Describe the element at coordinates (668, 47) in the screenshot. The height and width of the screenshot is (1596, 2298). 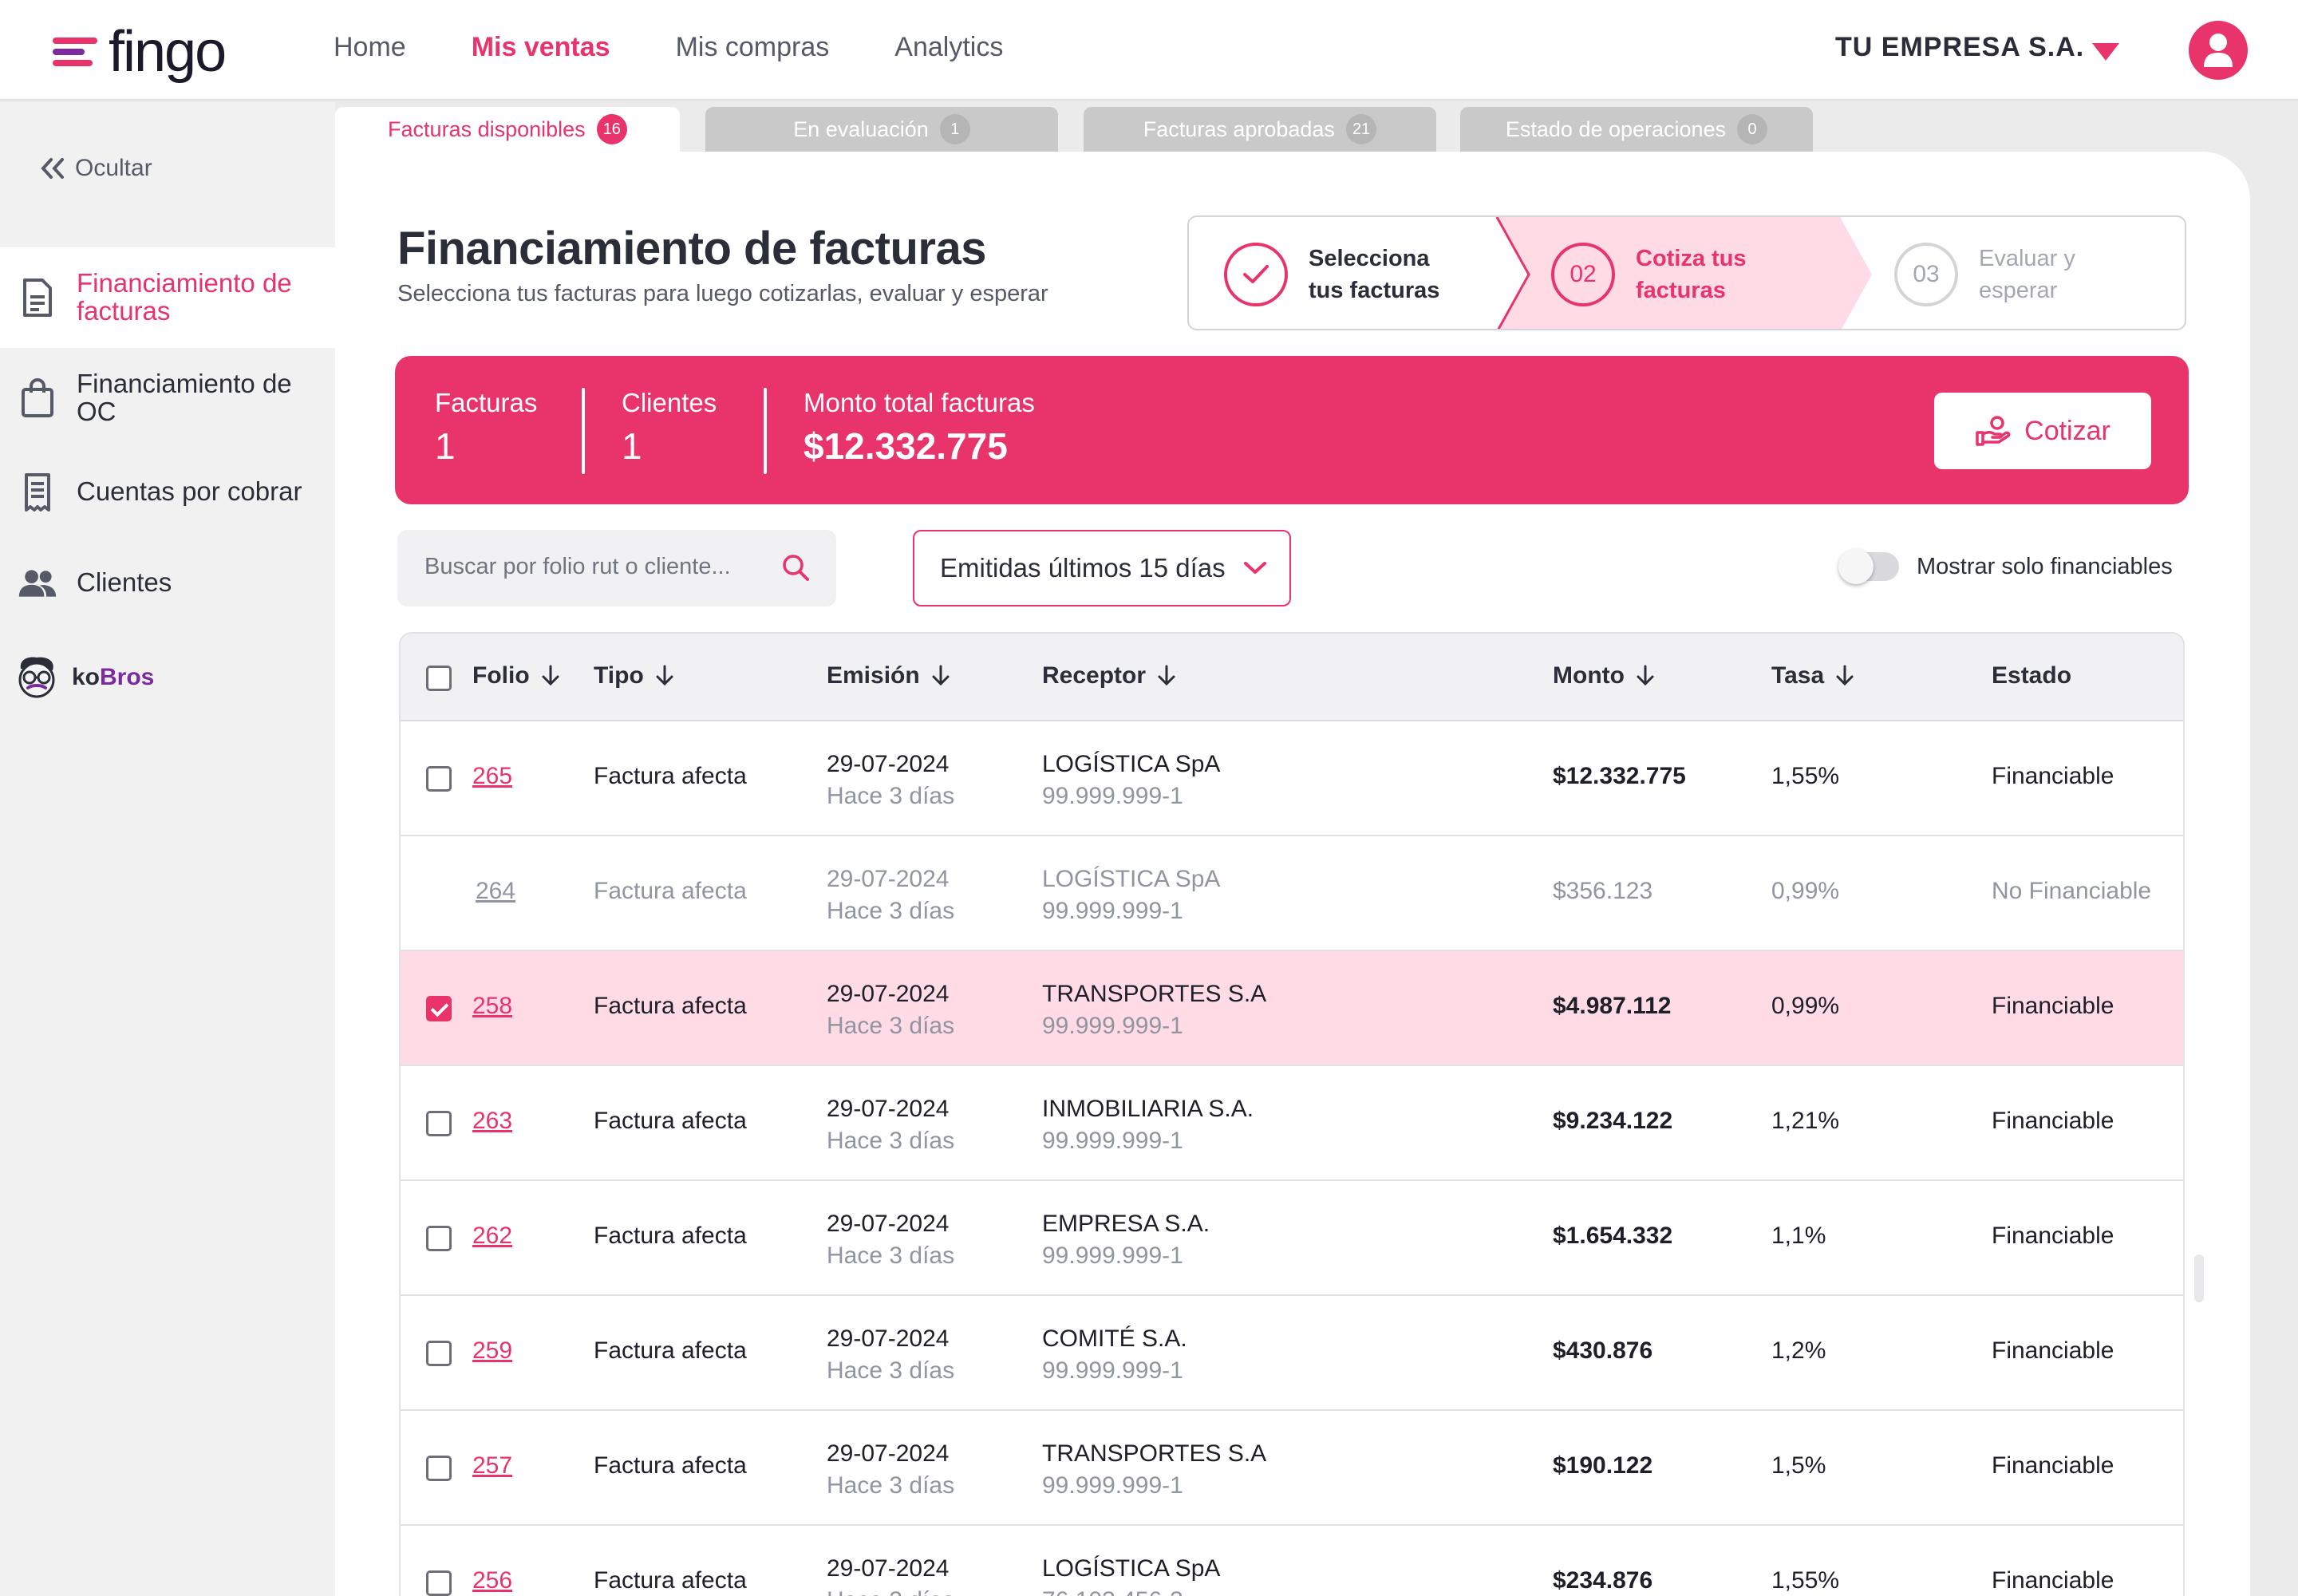
I see `top-nav: Home Mis ventas Mis compras Analytics` at that location.